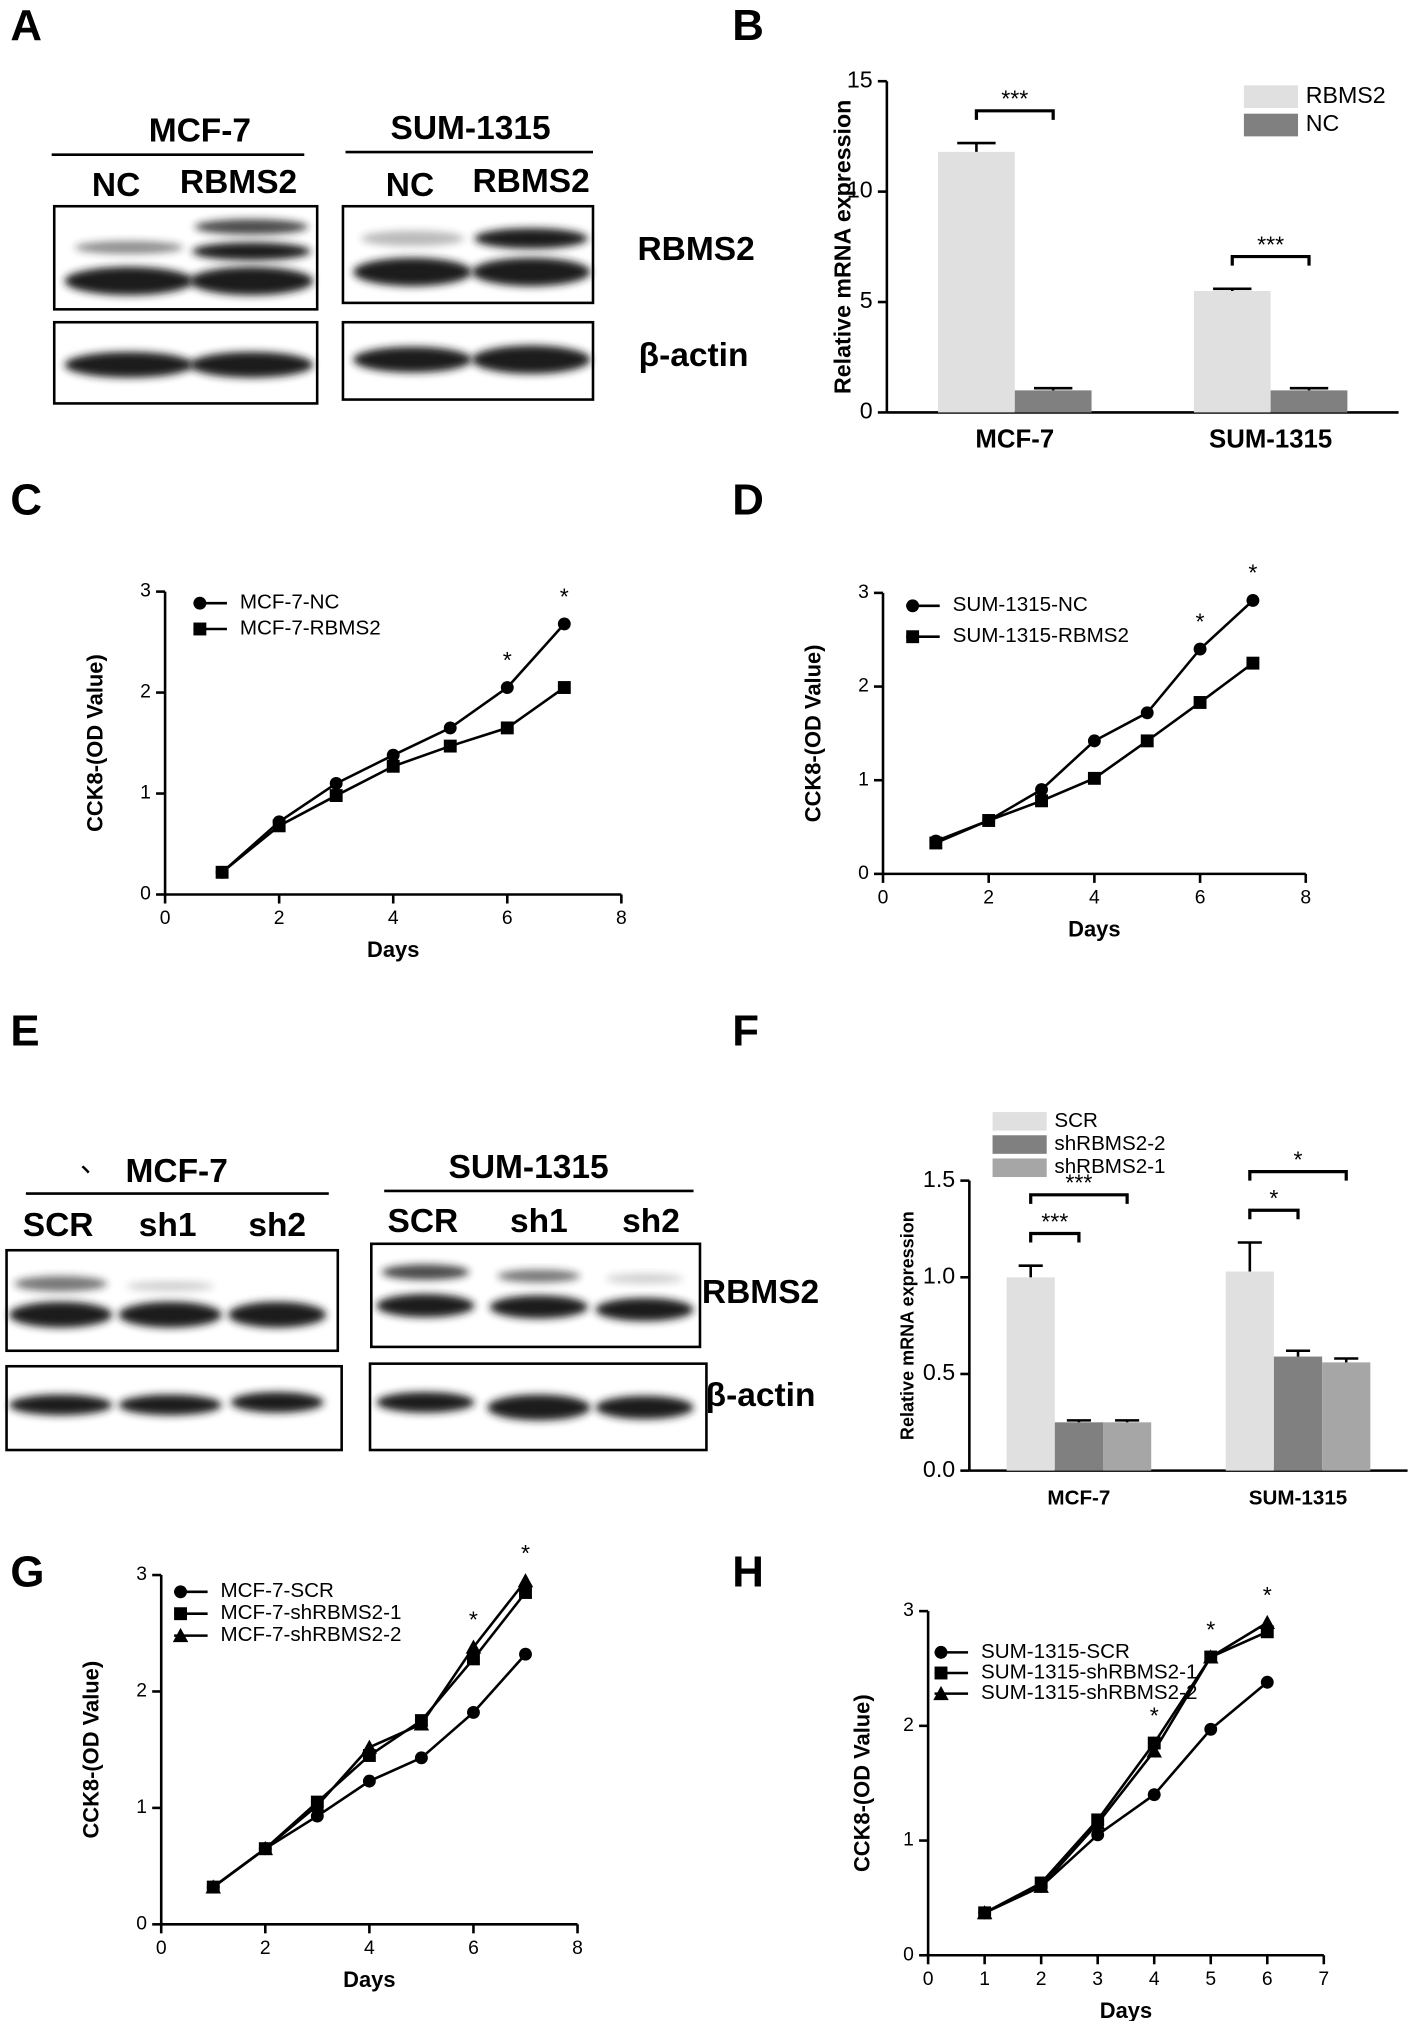 The image size is (1418, 2021). What do you see at coordinates (393, 918) in the screenshot?
I see `x-tick-label: 4` at bounding box center [393, 918].